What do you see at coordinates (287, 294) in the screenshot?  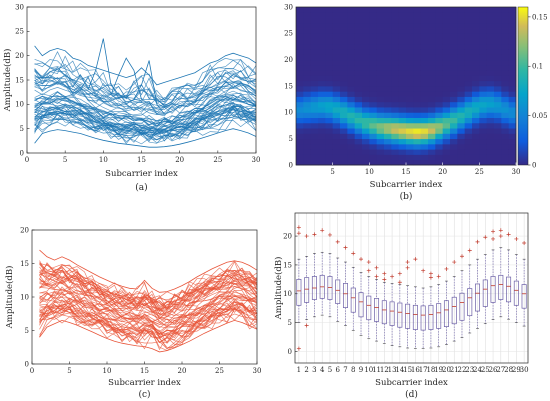 I see `d-y-tick-label: 10` at bounding box center [287, 294].